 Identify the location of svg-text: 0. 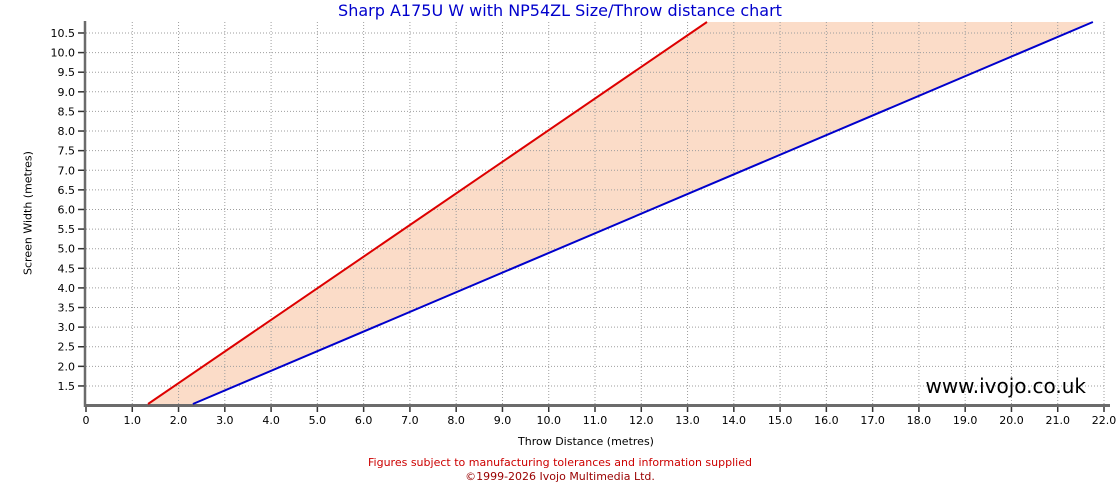
(86, 420).